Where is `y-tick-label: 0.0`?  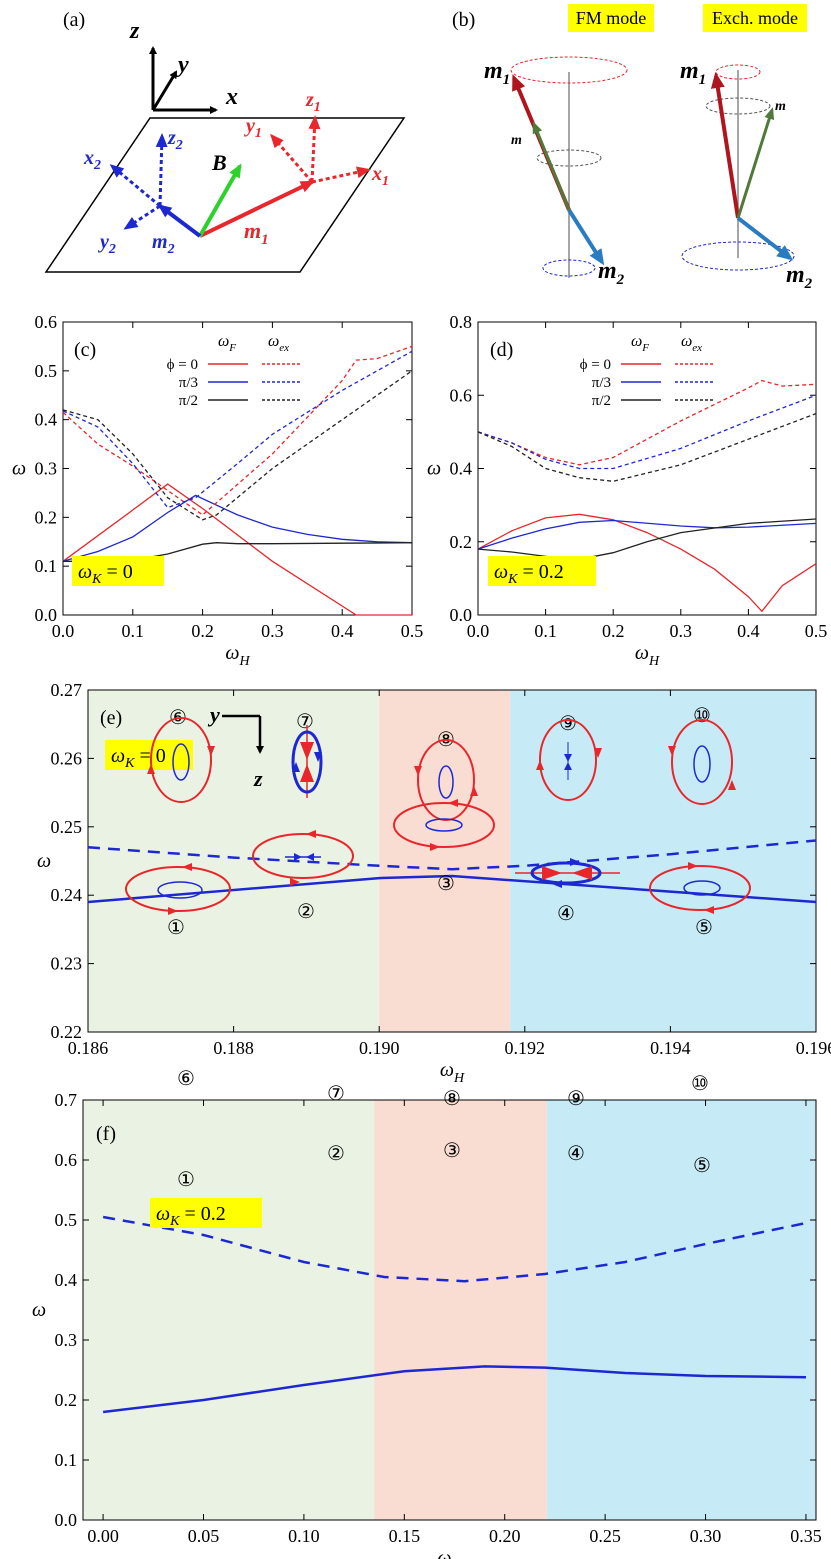
y-tick-label: 0.0 is located at coordinates (46, 615).